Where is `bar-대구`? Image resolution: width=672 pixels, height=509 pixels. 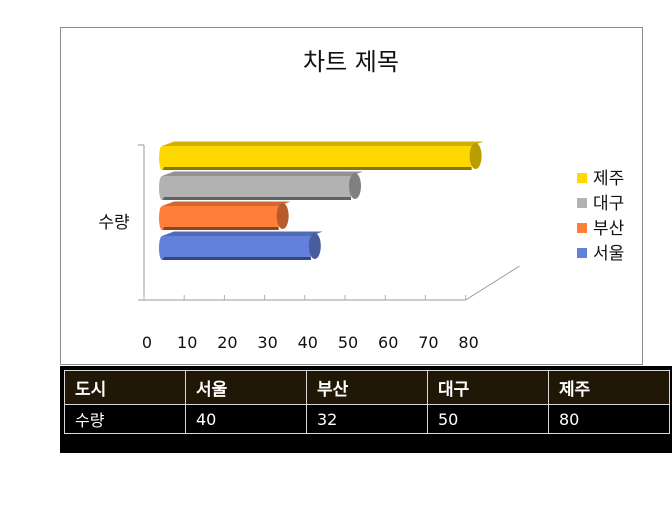
bar-대구 is located at coordinates (261, 185).